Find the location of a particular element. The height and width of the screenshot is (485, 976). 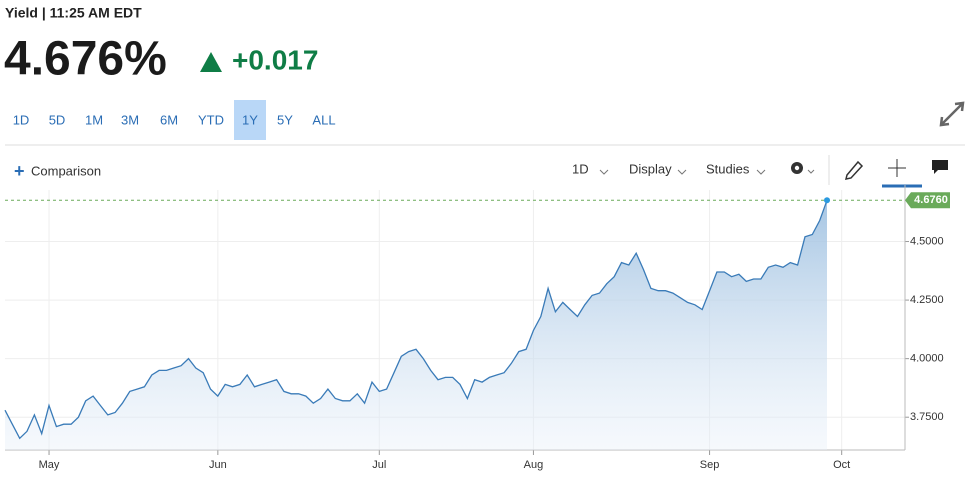

y-tick-label: 4.0000 is located at coordinates (927, 359).